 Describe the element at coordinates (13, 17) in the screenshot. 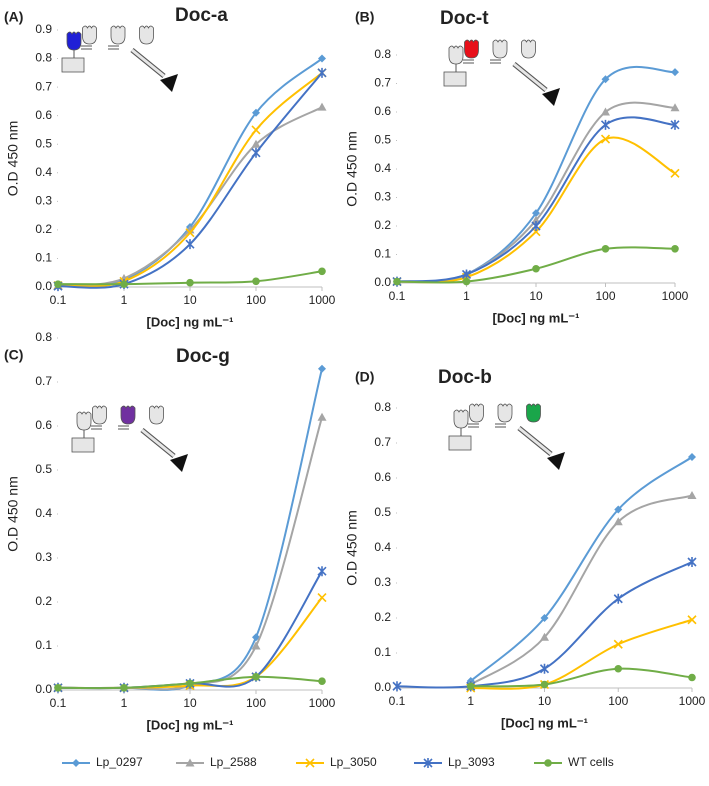

I see `panel-label: (A)` at that location.